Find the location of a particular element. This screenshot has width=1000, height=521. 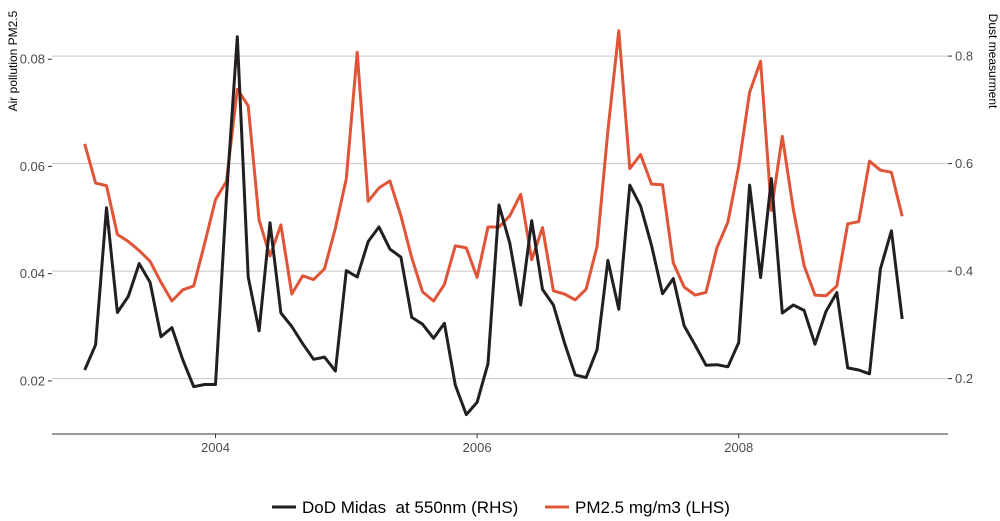

left-tick-label: 0.06 is located at coordinates (32, 166).